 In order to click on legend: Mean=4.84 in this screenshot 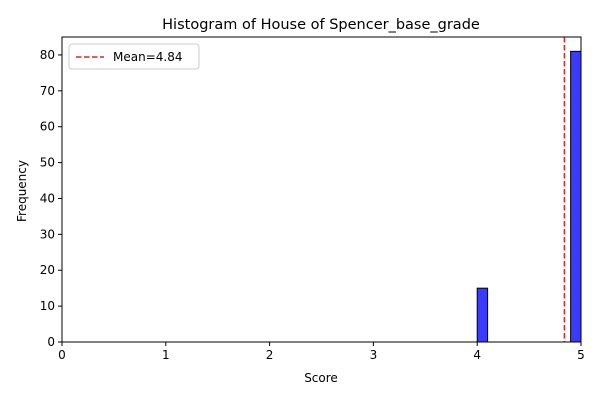, I will do `click(134, 56)`.